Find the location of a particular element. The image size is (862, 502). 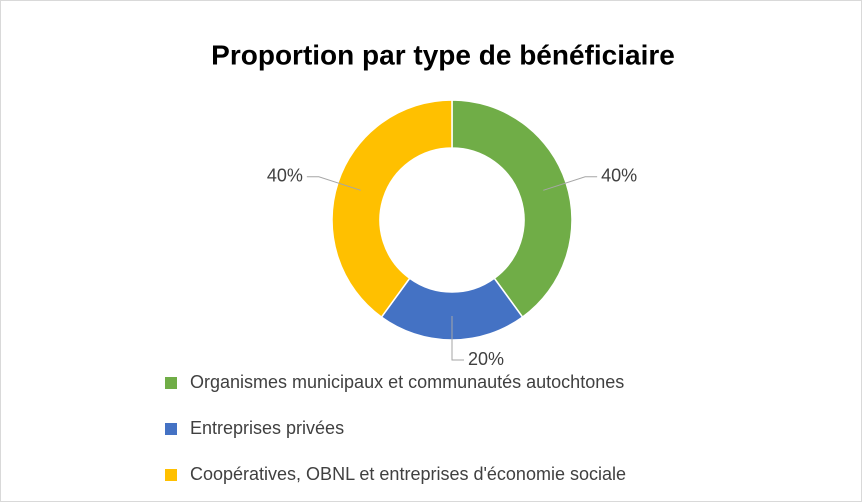

legend-label: Entreprises privées is located at coordinates (267, 428).